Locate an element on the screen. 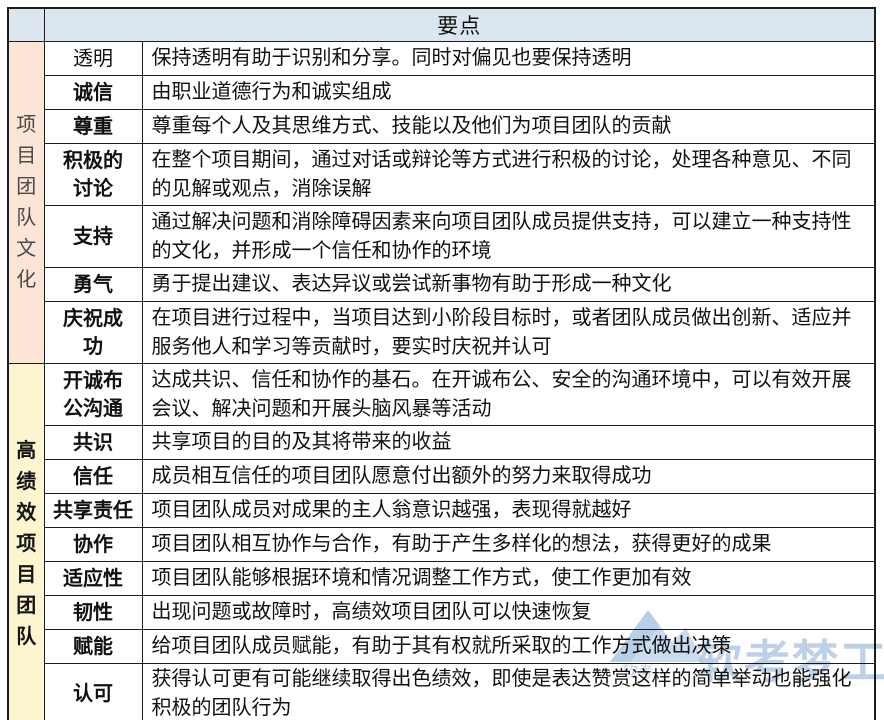  term-cell: 共享责任 is located at coordinates (93, 510).